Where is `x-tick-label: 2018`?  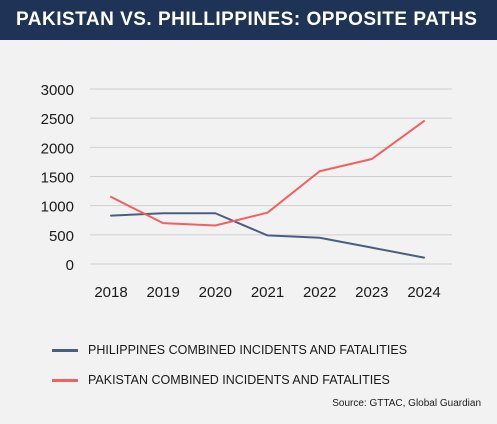
x-tick-label: 2018 is located at coordinates (110, 292).